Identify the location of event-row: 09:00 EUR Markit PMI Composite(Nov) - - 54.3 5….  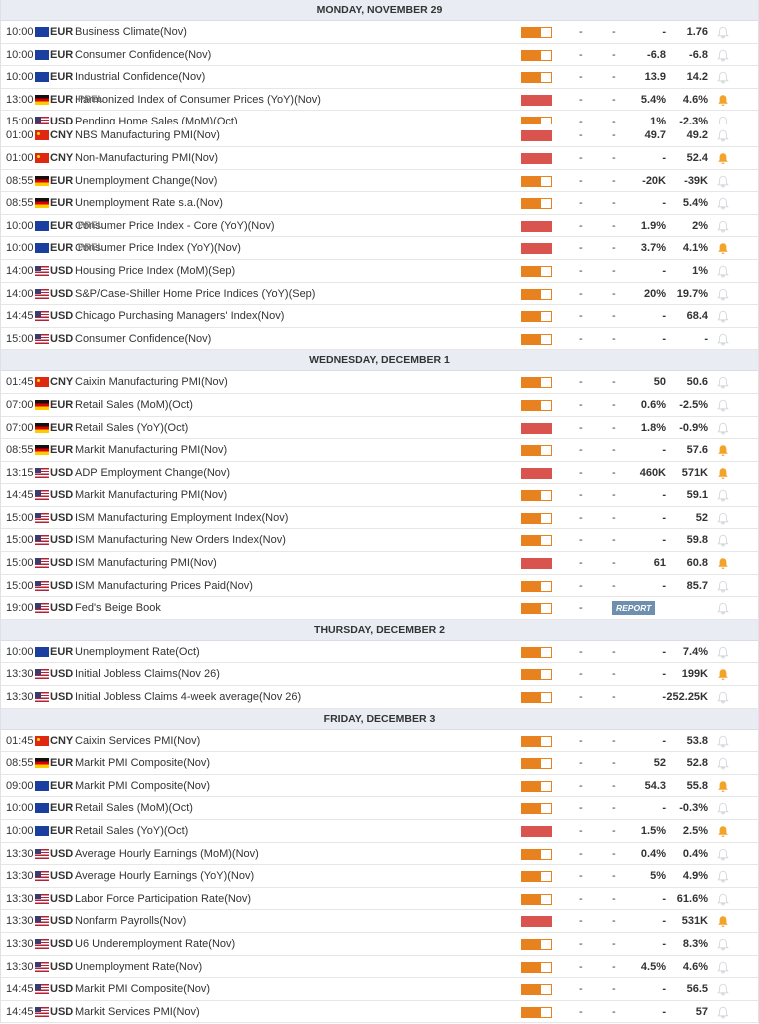
(379, 786).